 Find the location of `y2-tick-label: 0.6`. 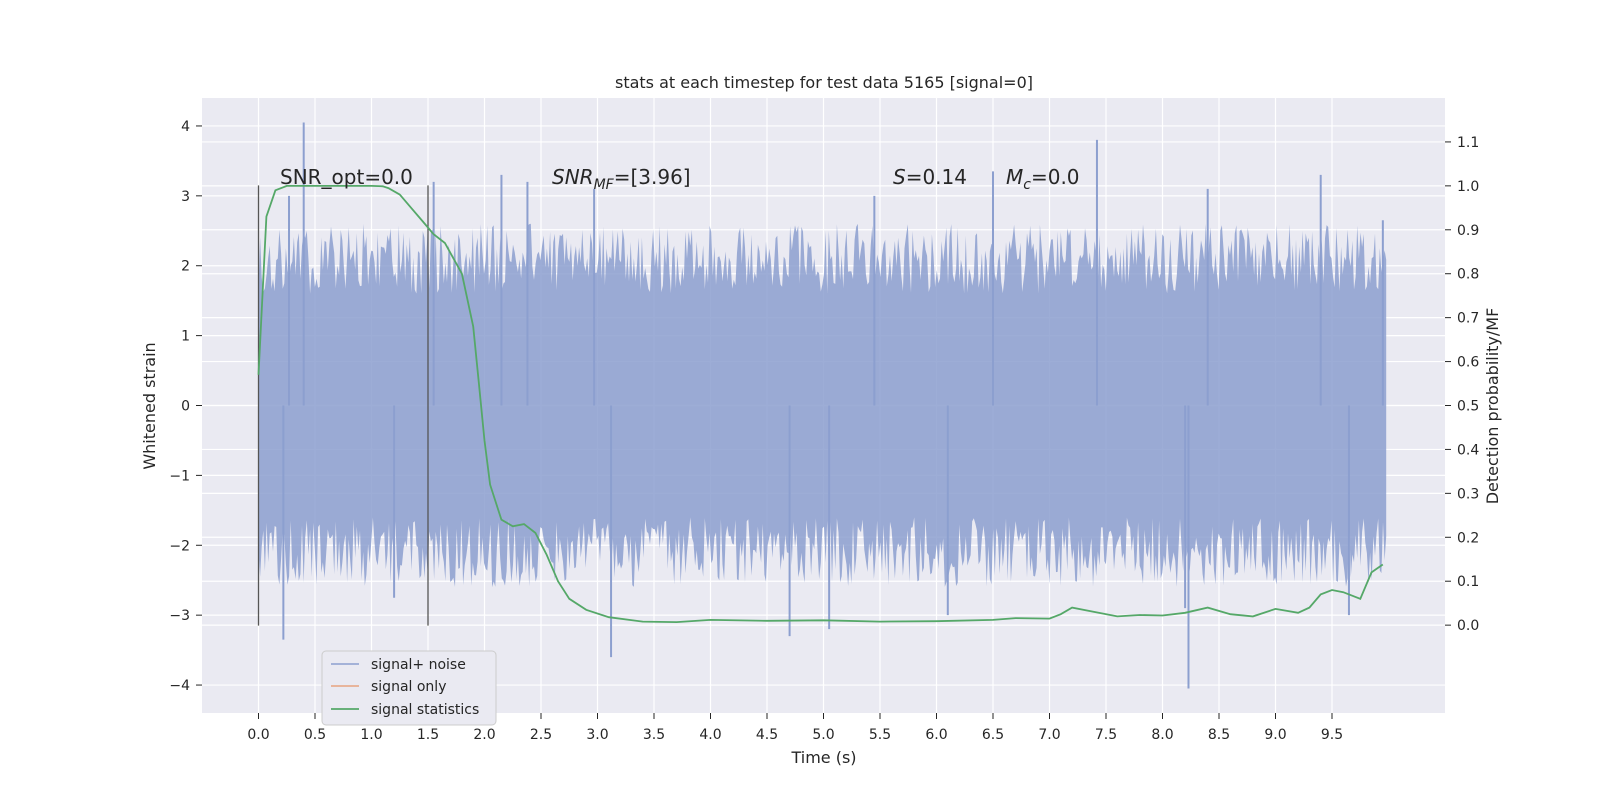

y2-tick-label: 0.6 is located at coordinates (1468, 363).